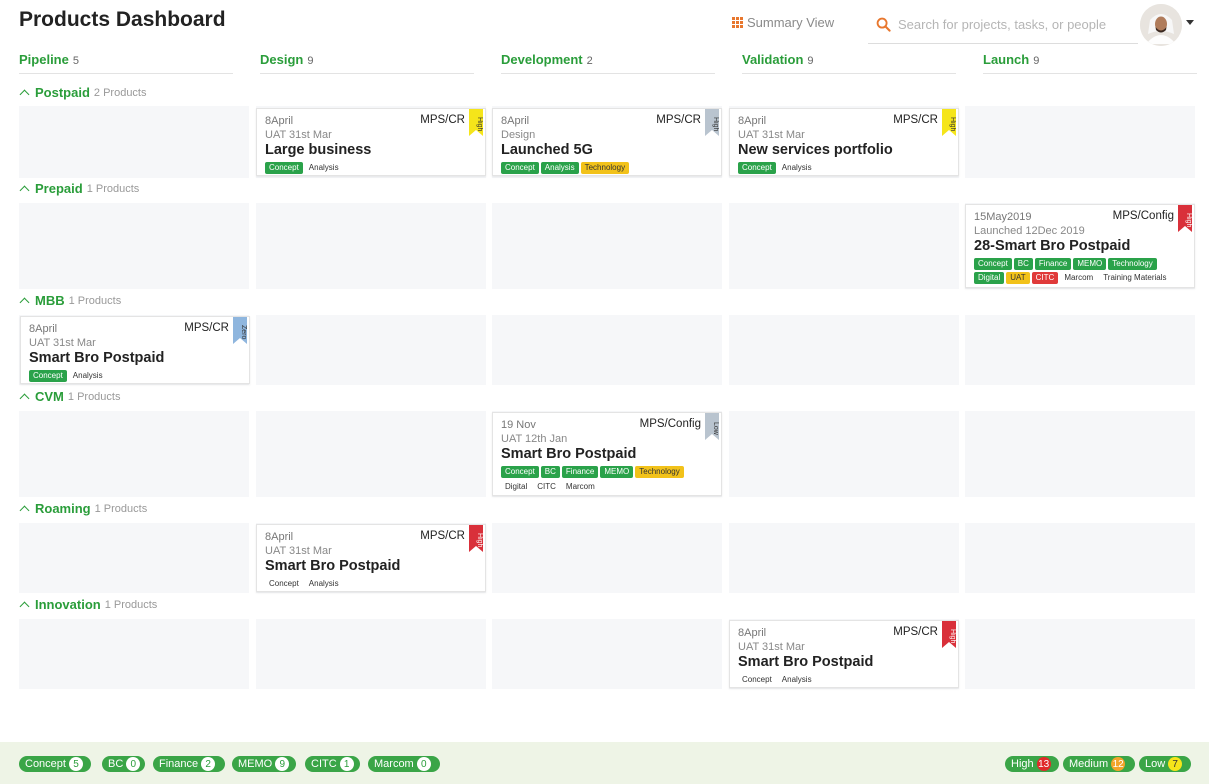  What do you see at coordinates (264, 764) in the screenshot?
I see `filter-memo: MEMO 9` at bounding box center [264, 764].